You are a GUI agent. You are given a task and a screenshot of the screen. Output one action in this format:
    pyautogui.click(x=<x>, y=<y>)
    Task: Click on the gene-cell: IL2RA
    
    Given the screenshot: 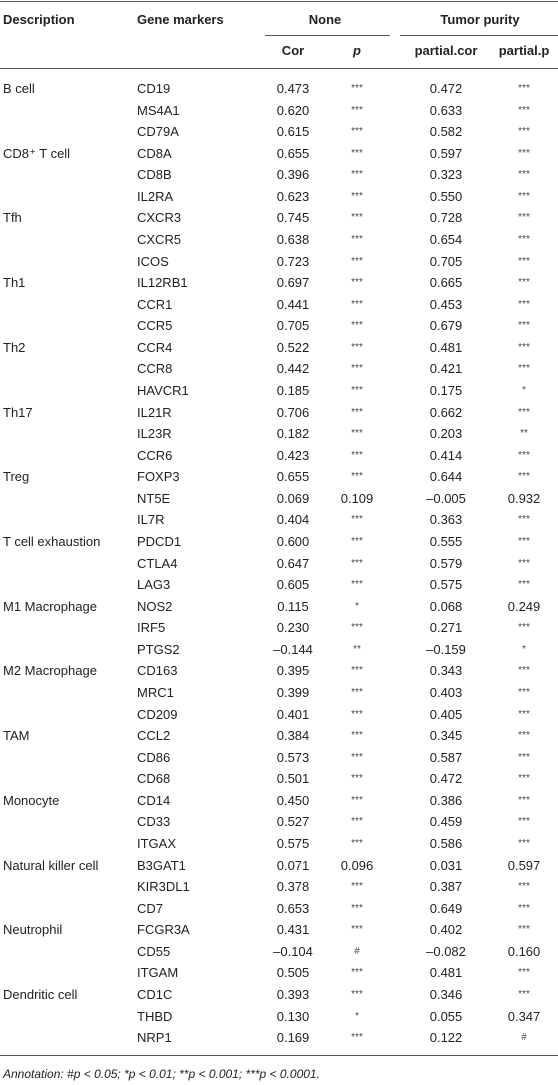 What is the action you would take?
    pyautogui.click(x=155, y=196)
    